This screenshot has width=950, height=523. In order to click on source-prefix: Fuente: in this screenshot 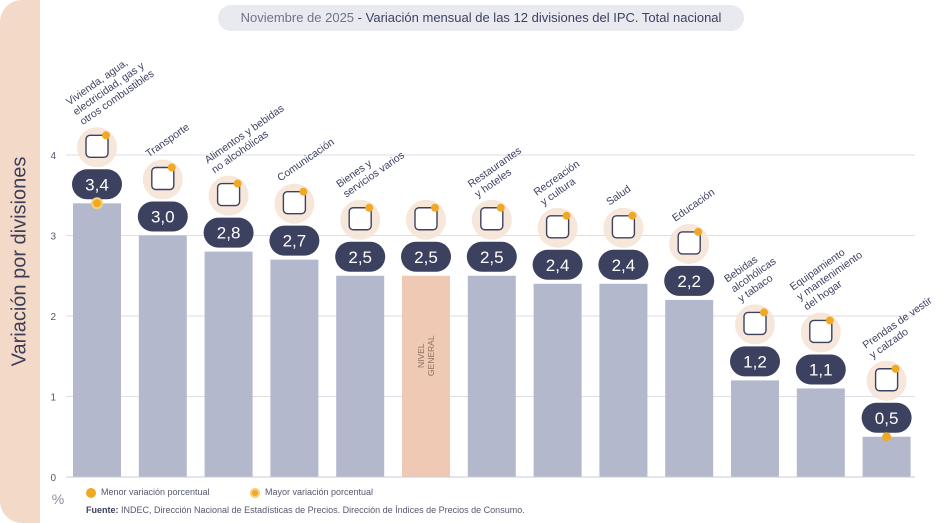, I will do `click(102, 510)`.